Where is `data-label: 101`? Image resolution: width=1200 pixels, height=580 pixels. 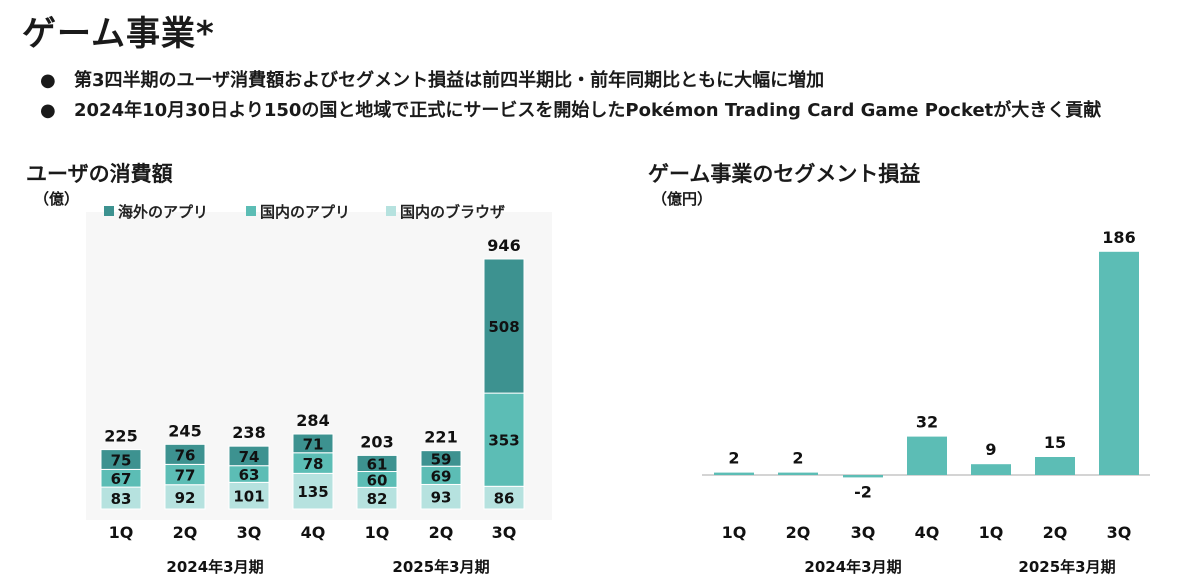 data-label: 101 is located at coordinates (248, 497).